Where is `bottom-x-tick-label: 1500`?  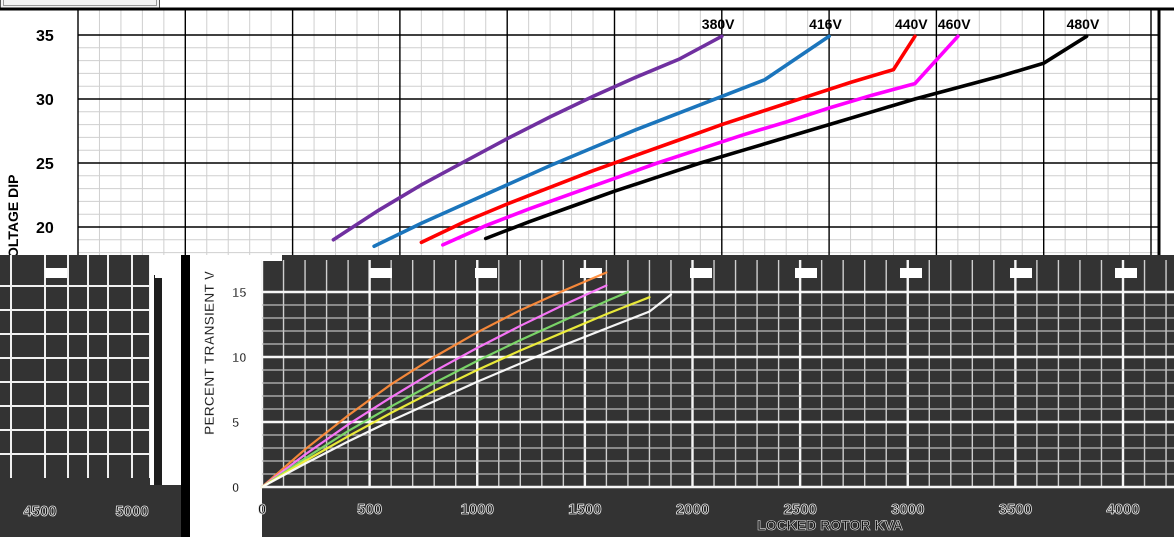
bottom-x-tick-label: 1500 is located at coordinates (584, 509).